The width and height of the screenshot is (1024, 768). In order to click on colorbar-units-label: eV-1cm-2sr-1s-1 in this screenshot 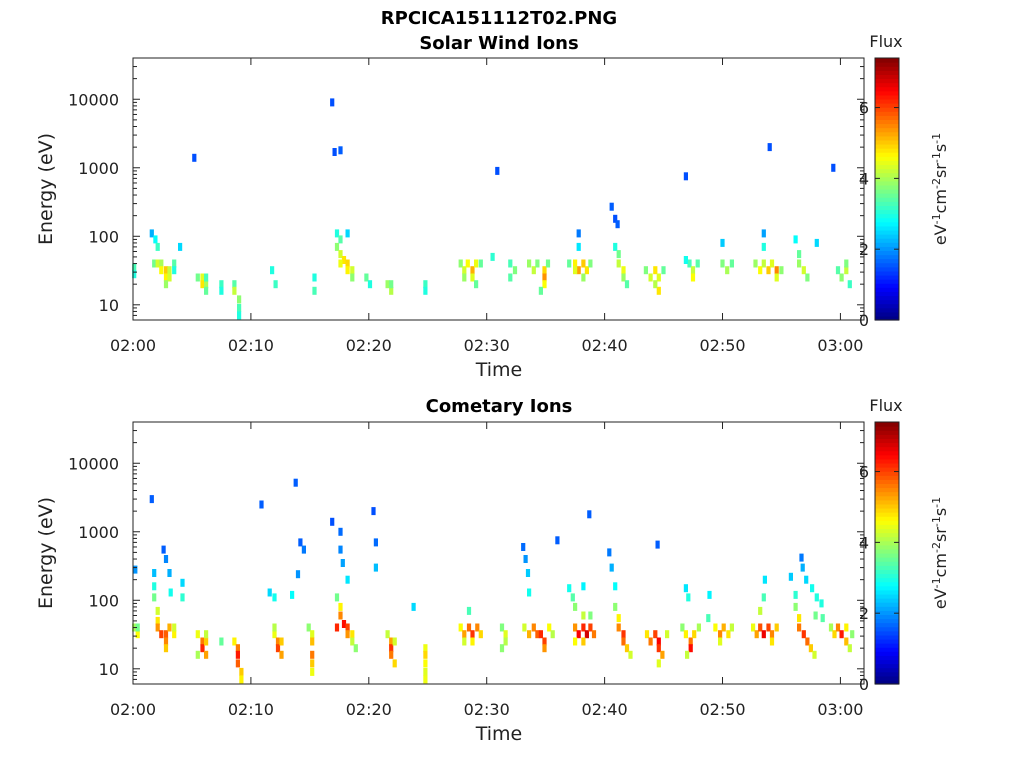, I will do `click(940, 189)`.